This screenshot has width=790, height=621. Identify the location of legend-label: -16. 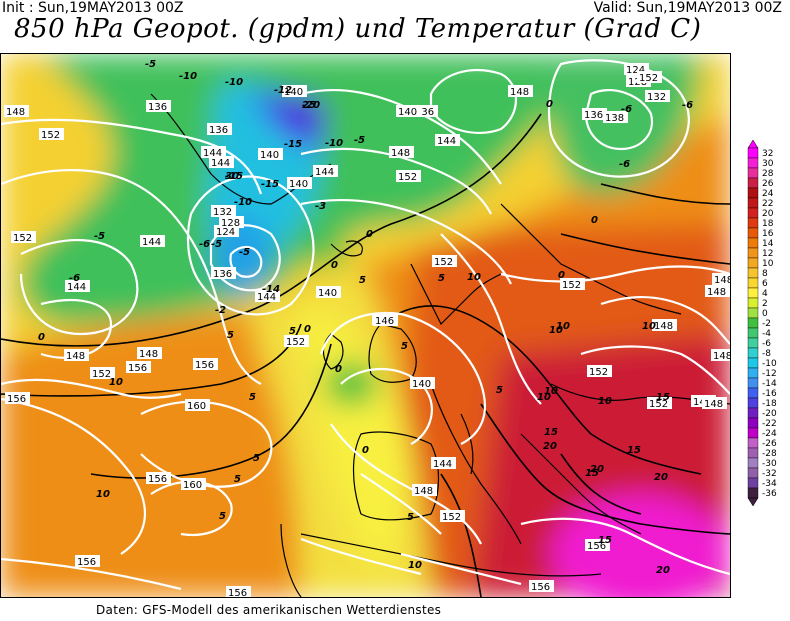
(769, 394).